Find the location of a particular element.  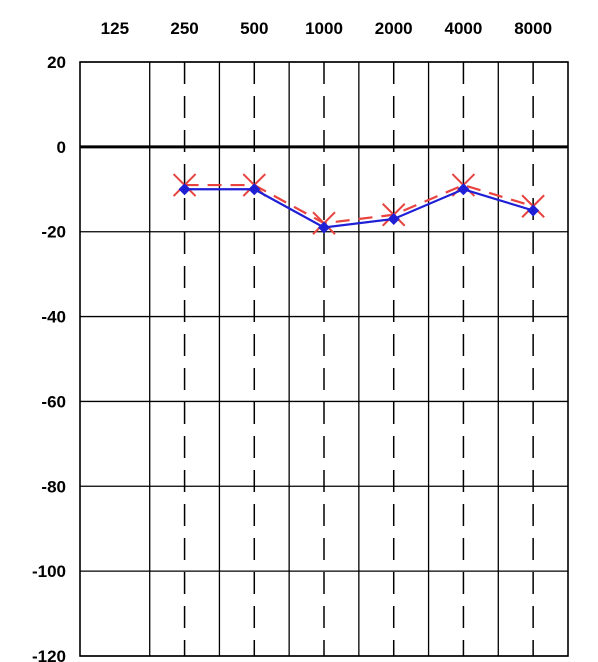

y-tick-label: -60 is located at coordinates (53, 401).